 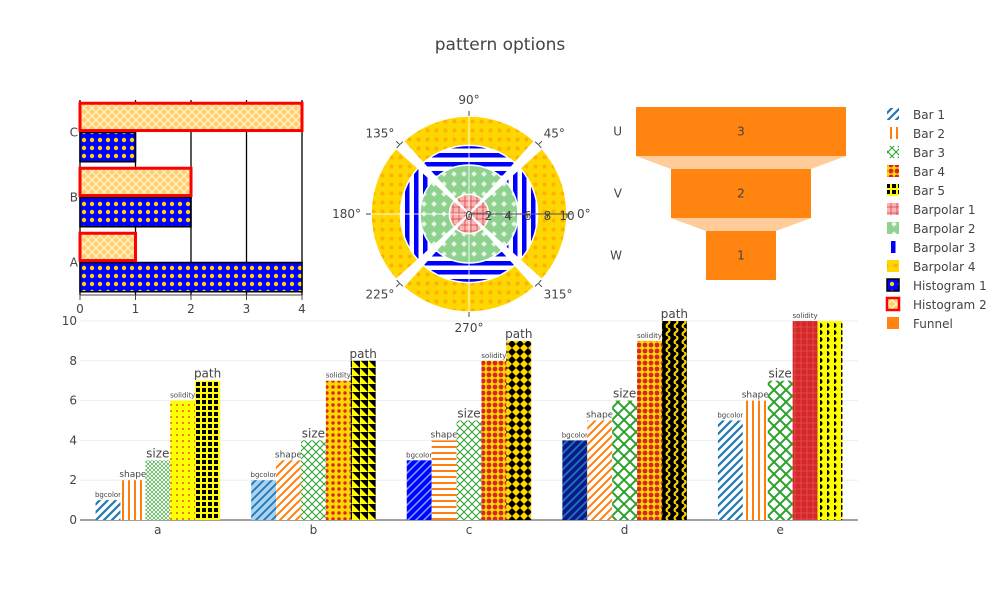 What do you see at coordinates (929, 153) in the screenshot?
I see `legend-label: Bar 3` at bounding box center [929, 153].